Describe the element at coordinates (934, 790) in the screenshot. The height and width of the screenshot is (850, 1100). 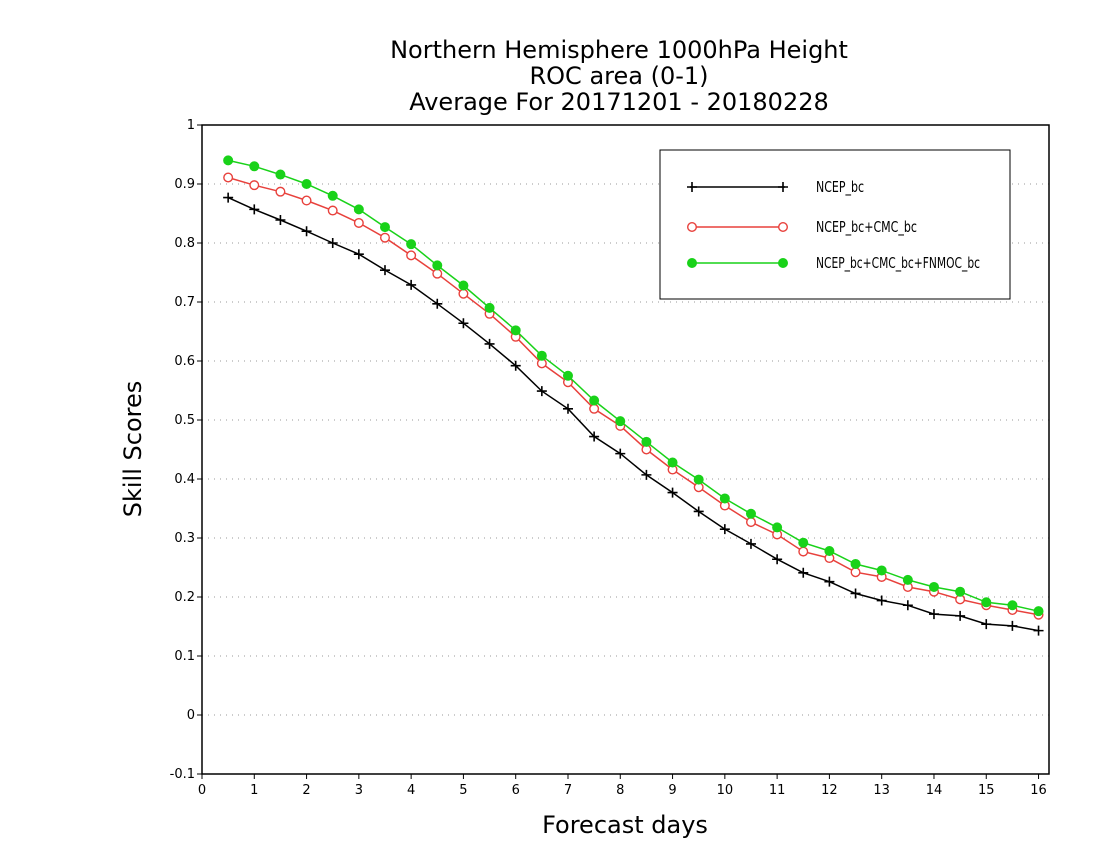
I see `x-tick-label: 14` at that location.